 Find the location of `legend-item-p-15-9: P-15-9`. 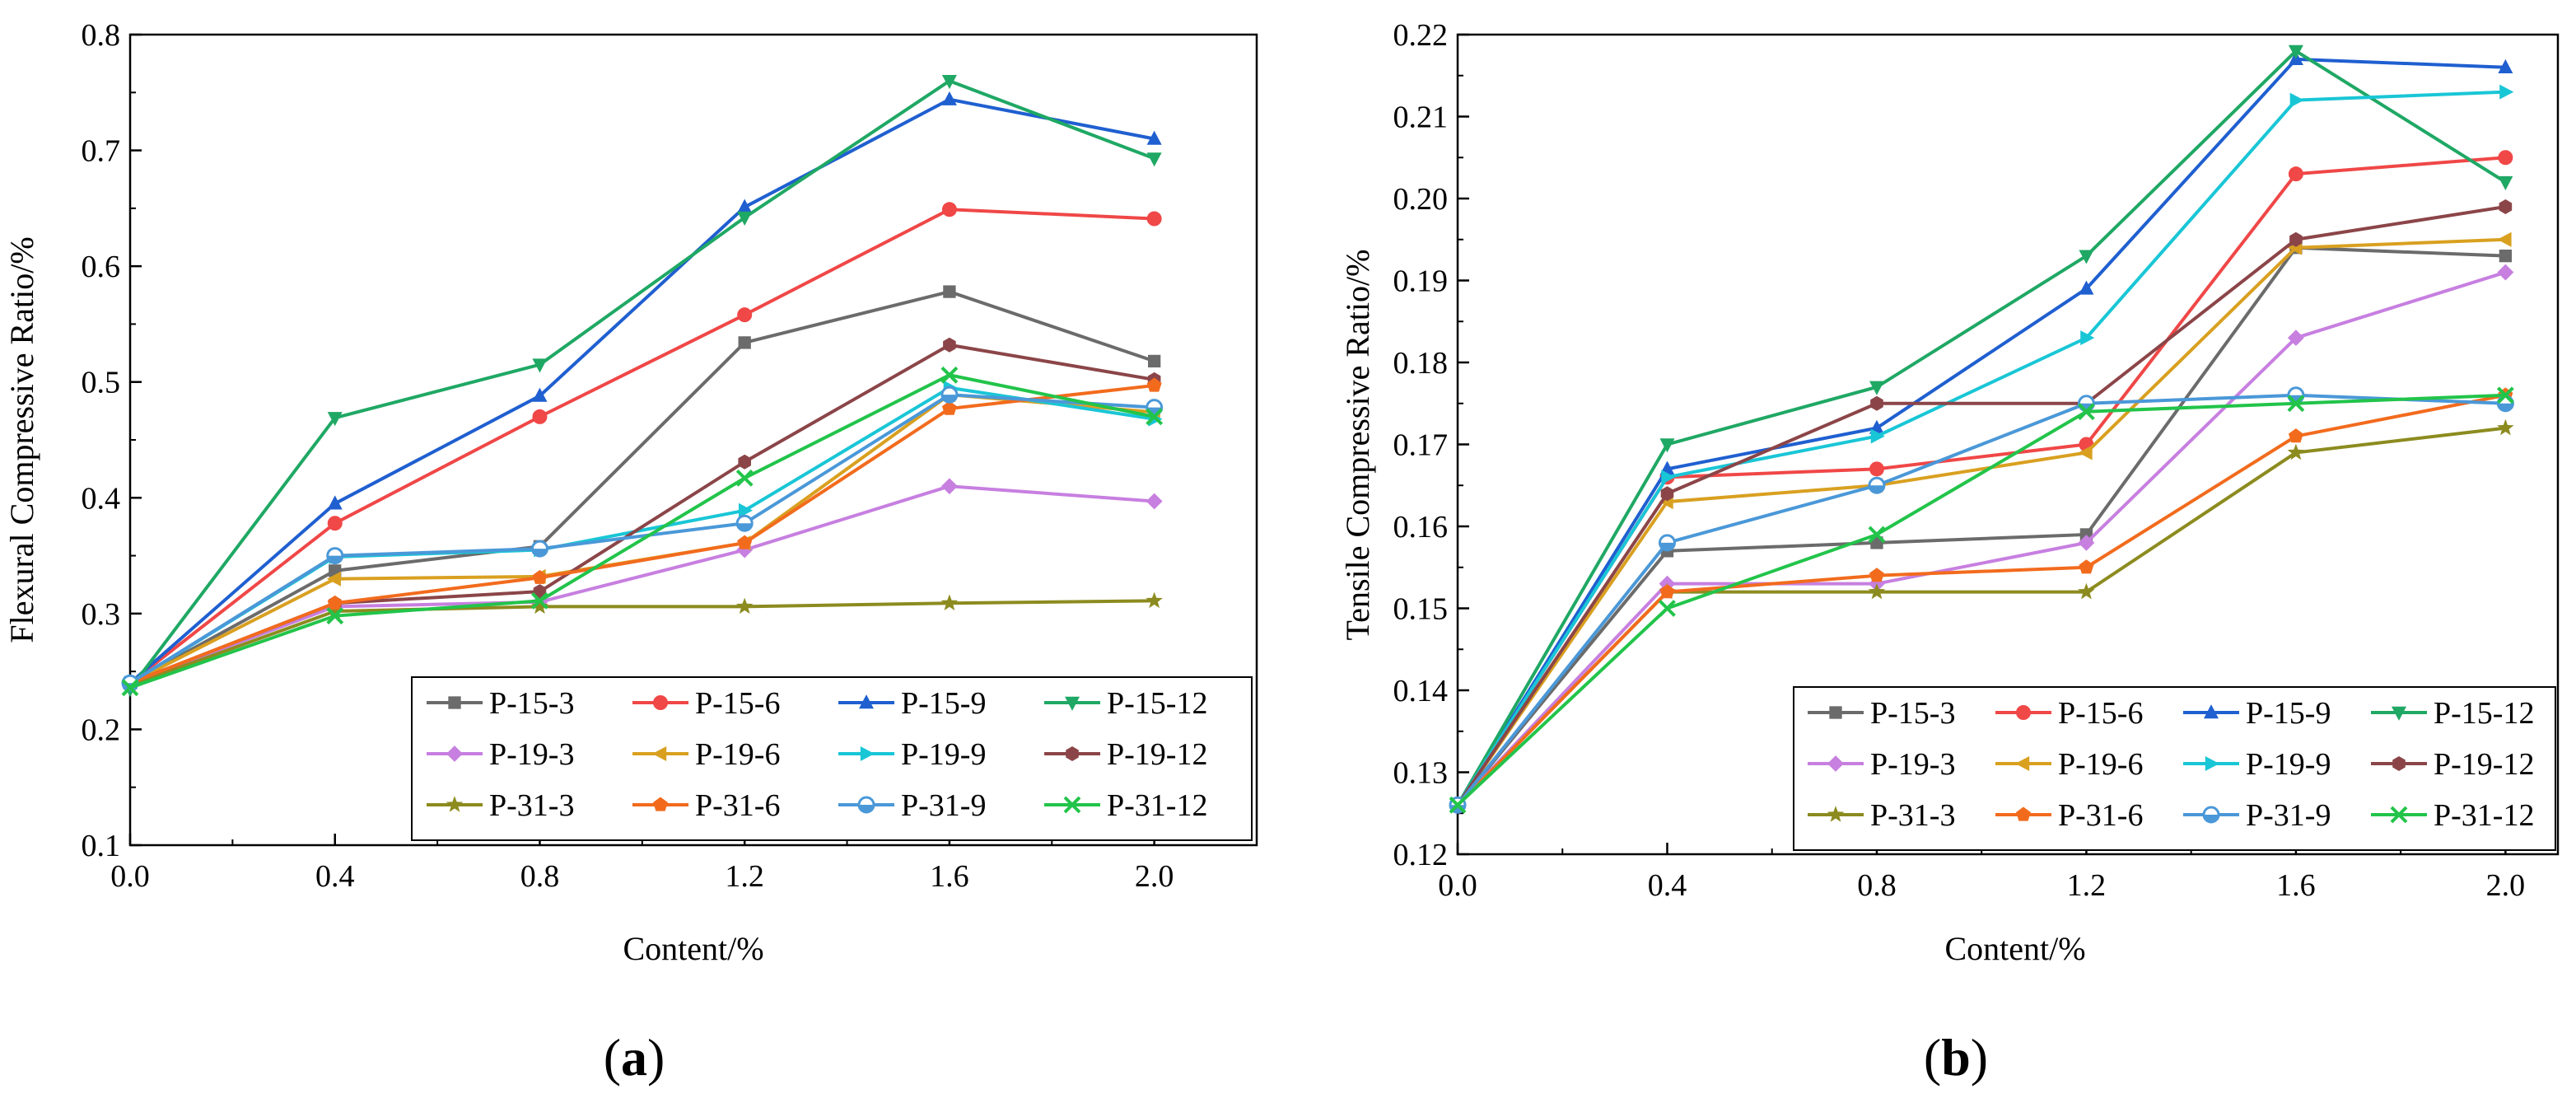

legend-item-p-15-9: P-15-9 is located at coordinates (912, 703).